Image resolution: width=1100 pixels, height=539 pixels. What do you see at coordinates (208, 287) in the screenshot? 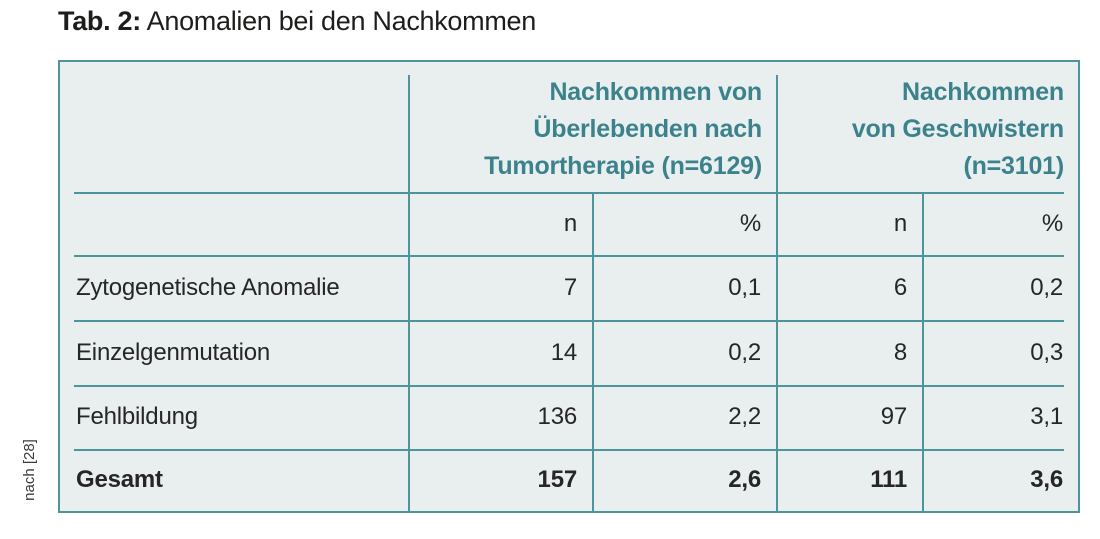
I see `row-label: Zytogenetische Anomalie` at bounding box center [208, 287].